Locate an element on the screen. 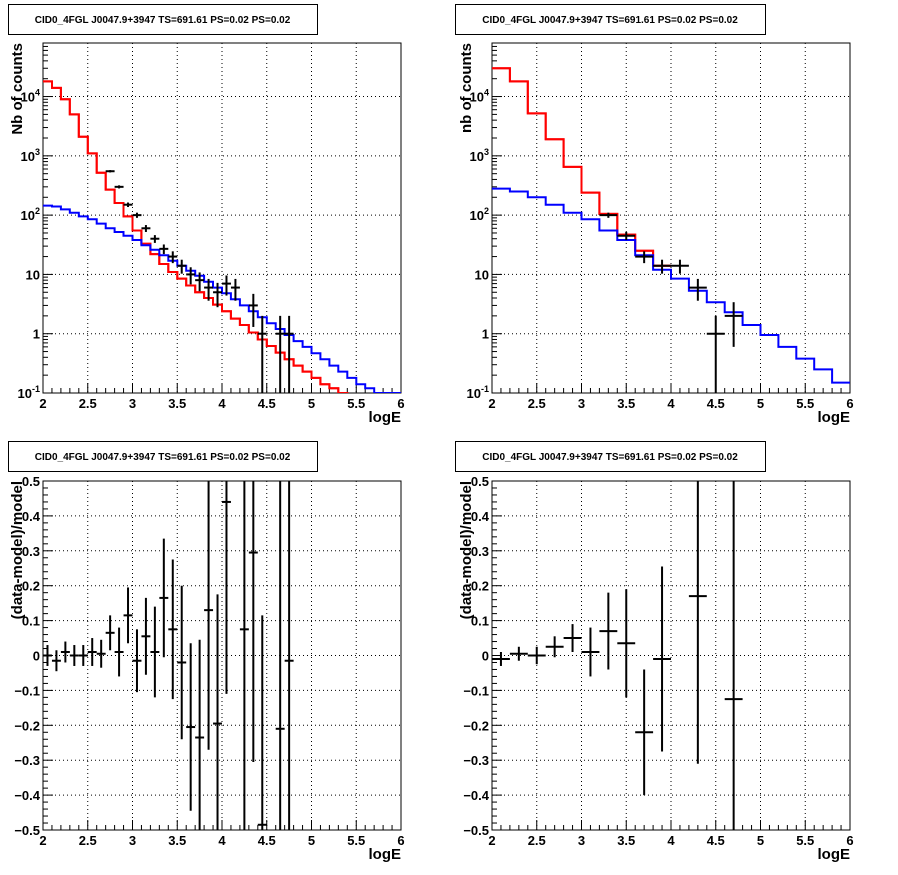  x-tick-label: 2.5 is located at coordinates (537, 840).